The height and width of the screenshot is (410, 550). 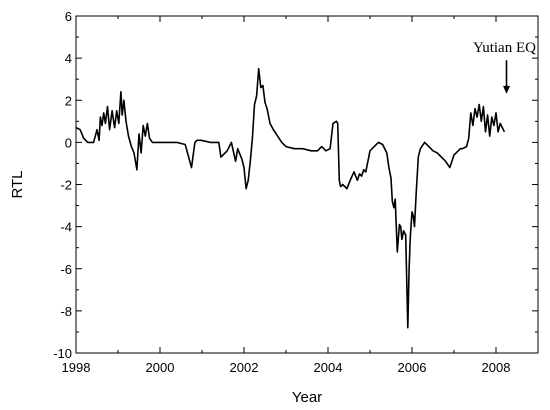 I want to click on arrow-down-icon, so click(x=506, y=89).